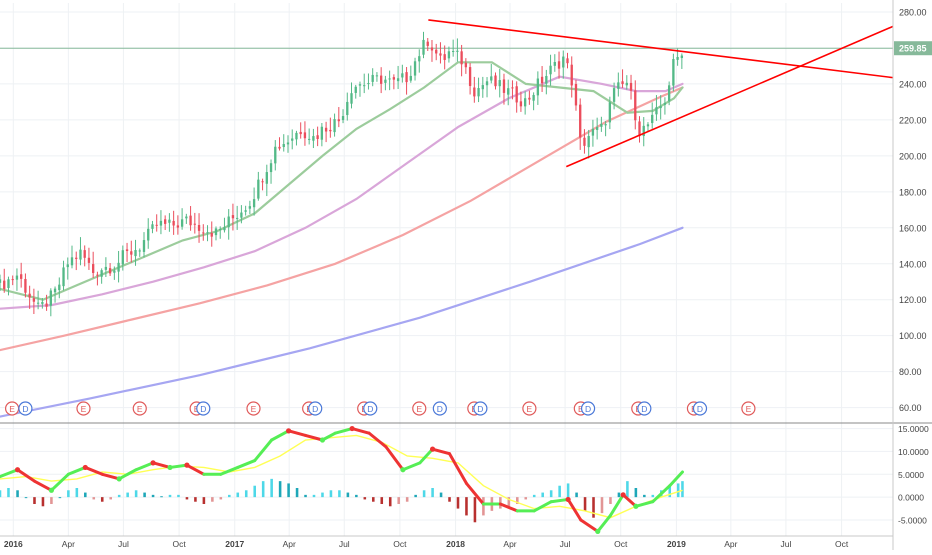 The width and height of the screenshot is (932, 555). Describe the element at coordinates (729, 96) in the screenshot. I see `trendline-lower` at that location.